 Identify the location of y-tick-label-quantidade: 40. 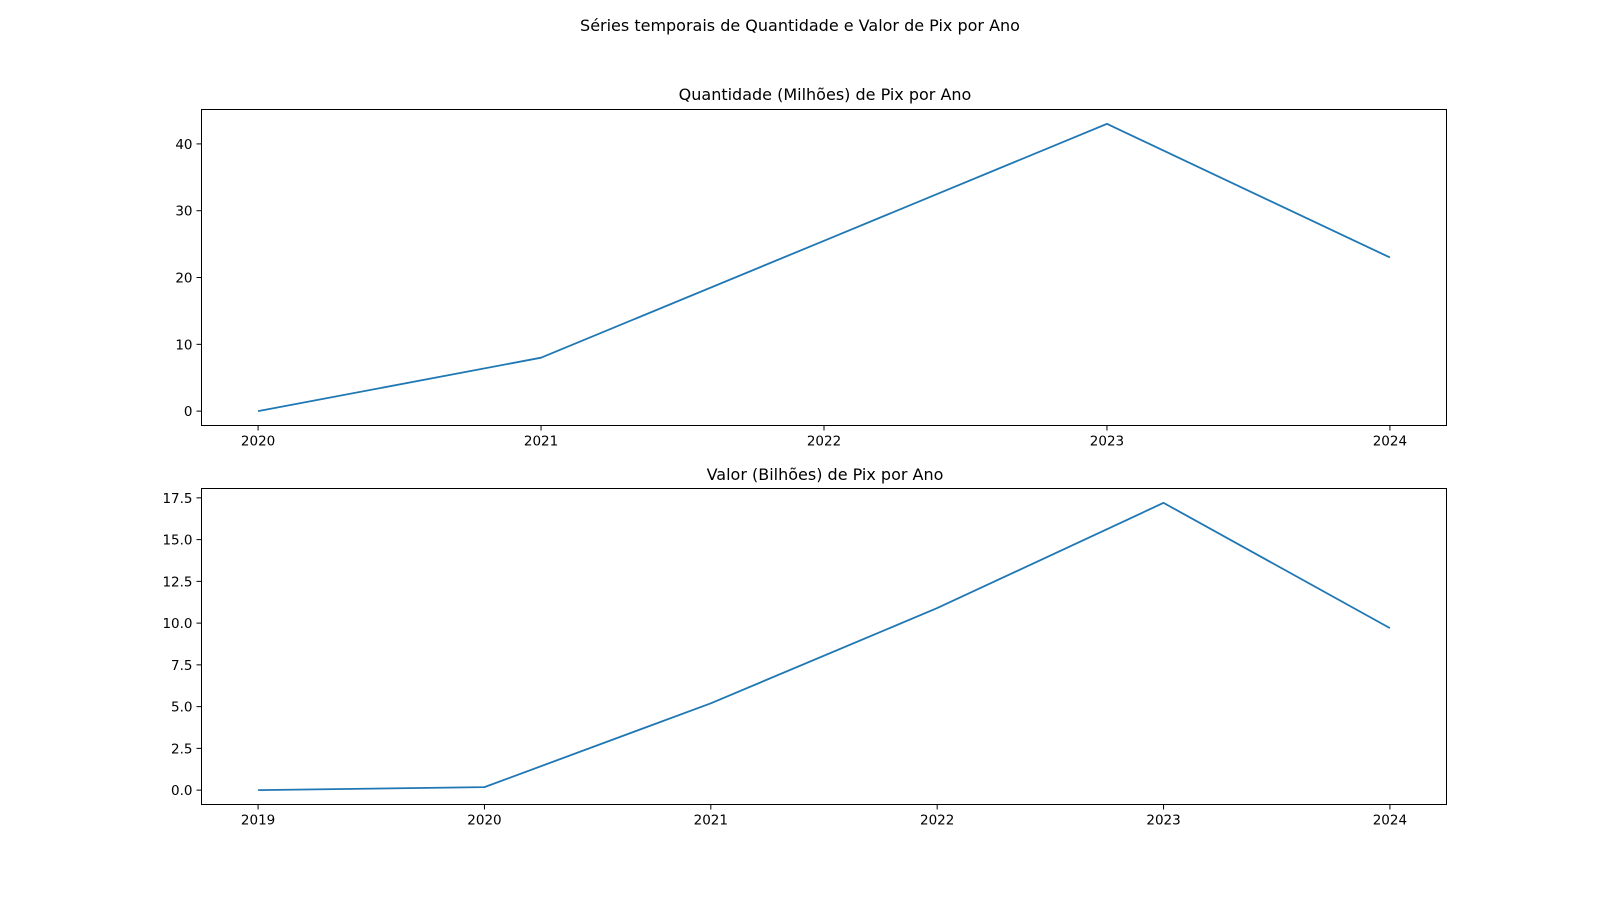
(183, 145).